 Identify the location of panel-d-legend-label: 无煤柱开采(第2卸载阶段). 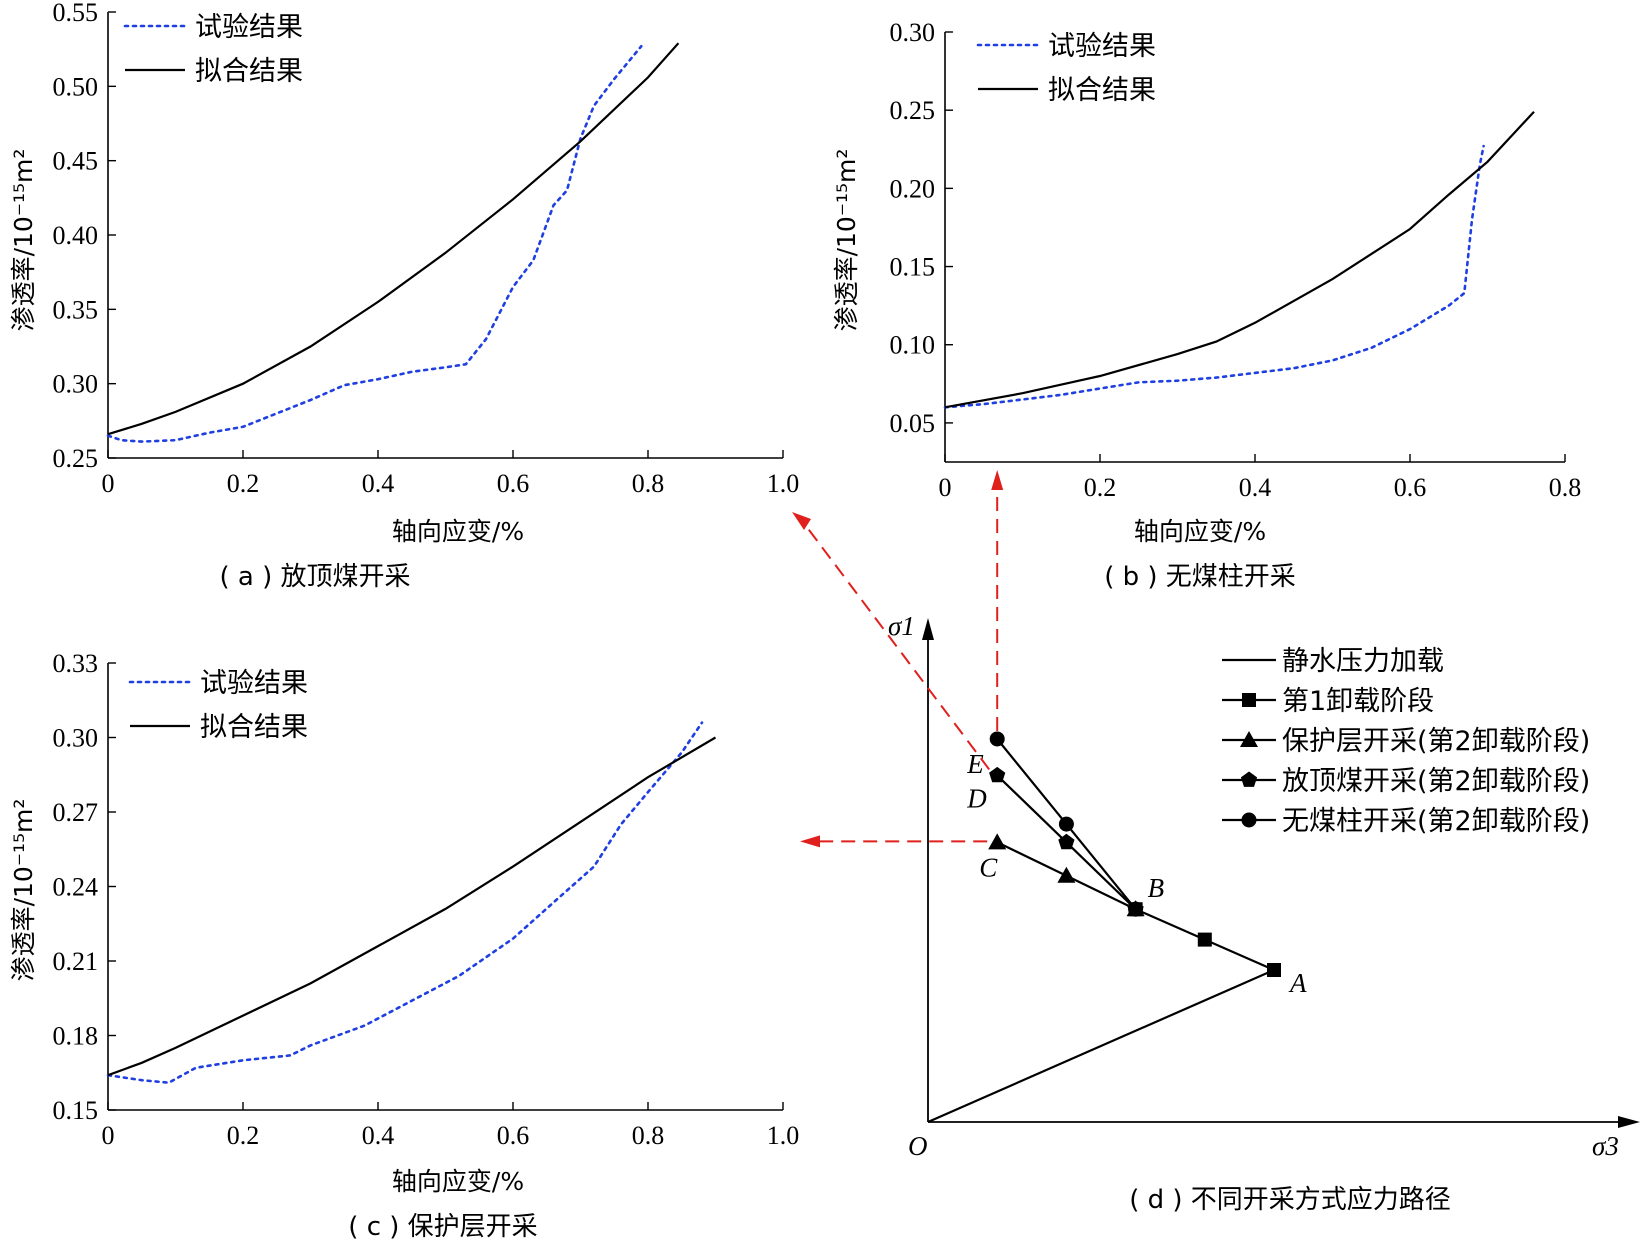
(1436, 821).